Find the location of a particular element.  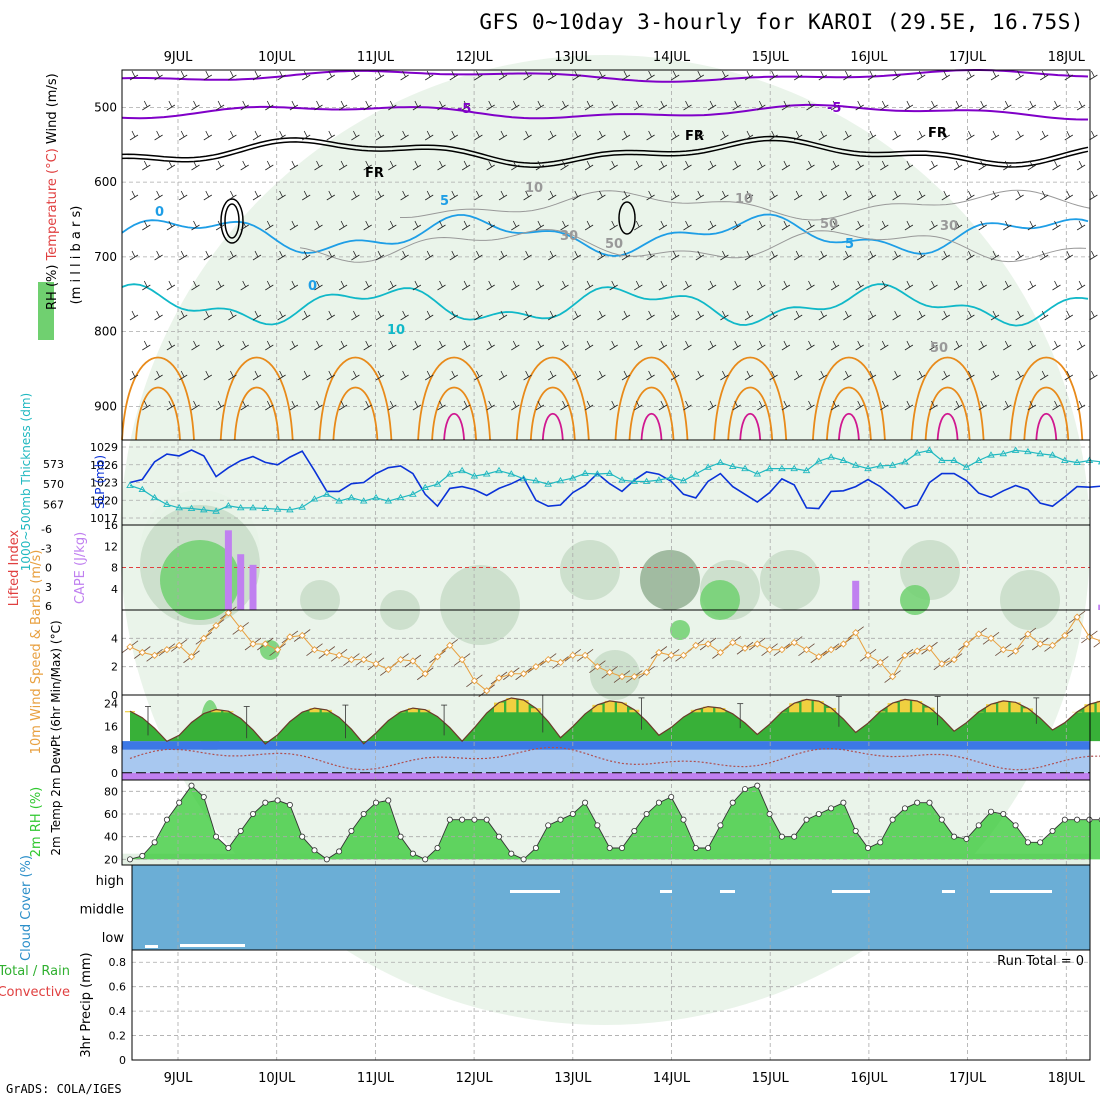

contour-25-arch is located at coordinates (750, 426).